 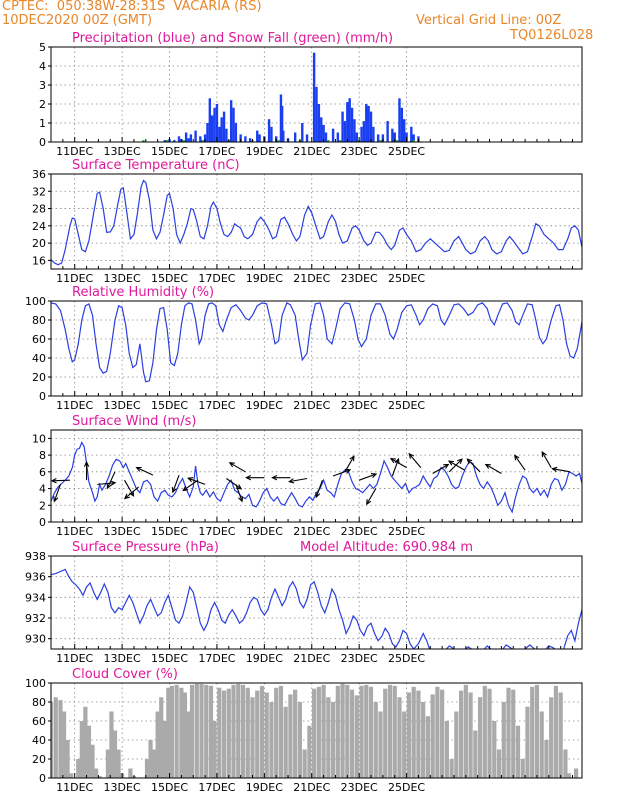 What do you see at coordinates (311, 278) in the screenshot?
I see `temp-xtick-label: 21DEC` at bounding box center [311, 278].